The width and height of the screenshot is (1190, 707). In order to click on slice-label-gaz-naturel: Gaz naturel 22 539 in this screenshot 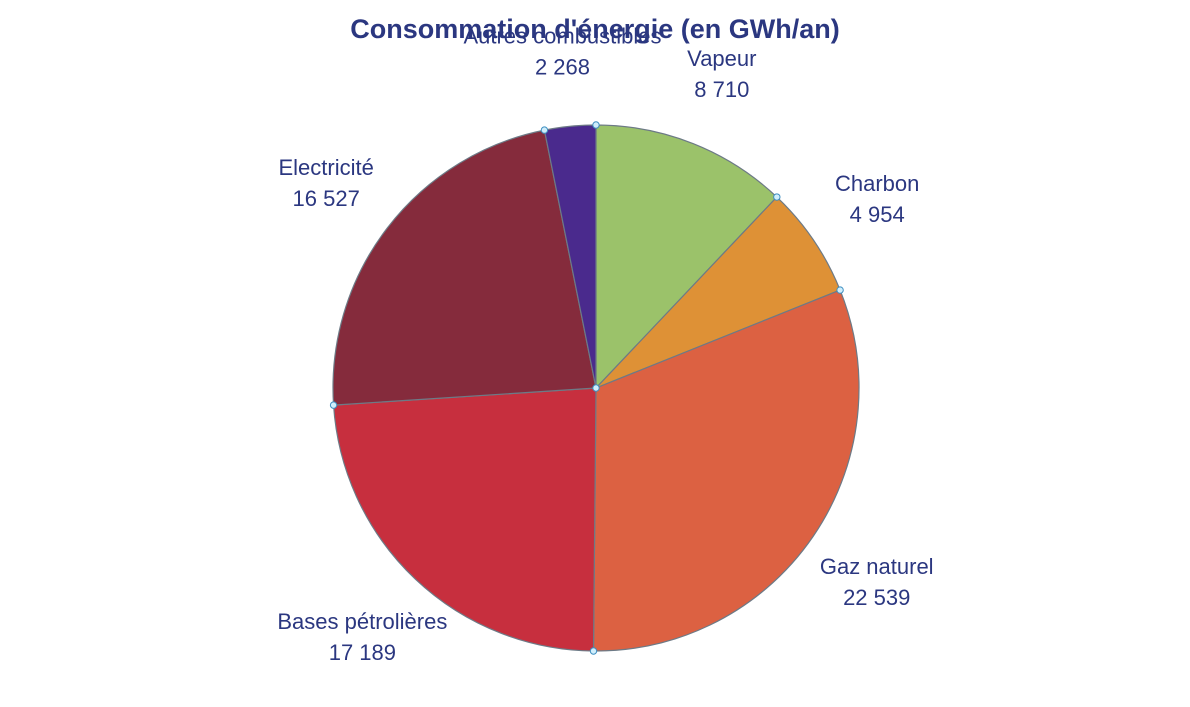, I will do `click(877, 582)`.